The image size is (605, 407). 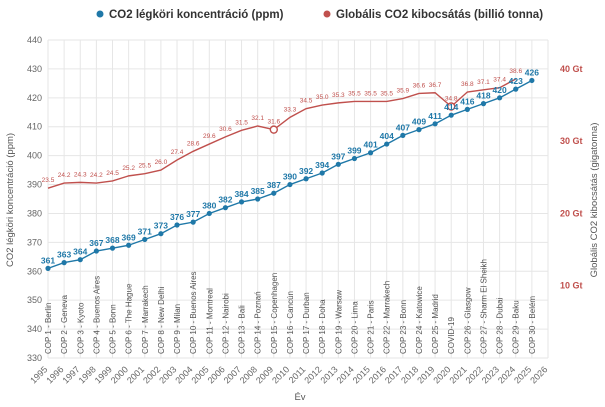 I want to click on x-tick-label: 2011, so click(x=297, y=374).